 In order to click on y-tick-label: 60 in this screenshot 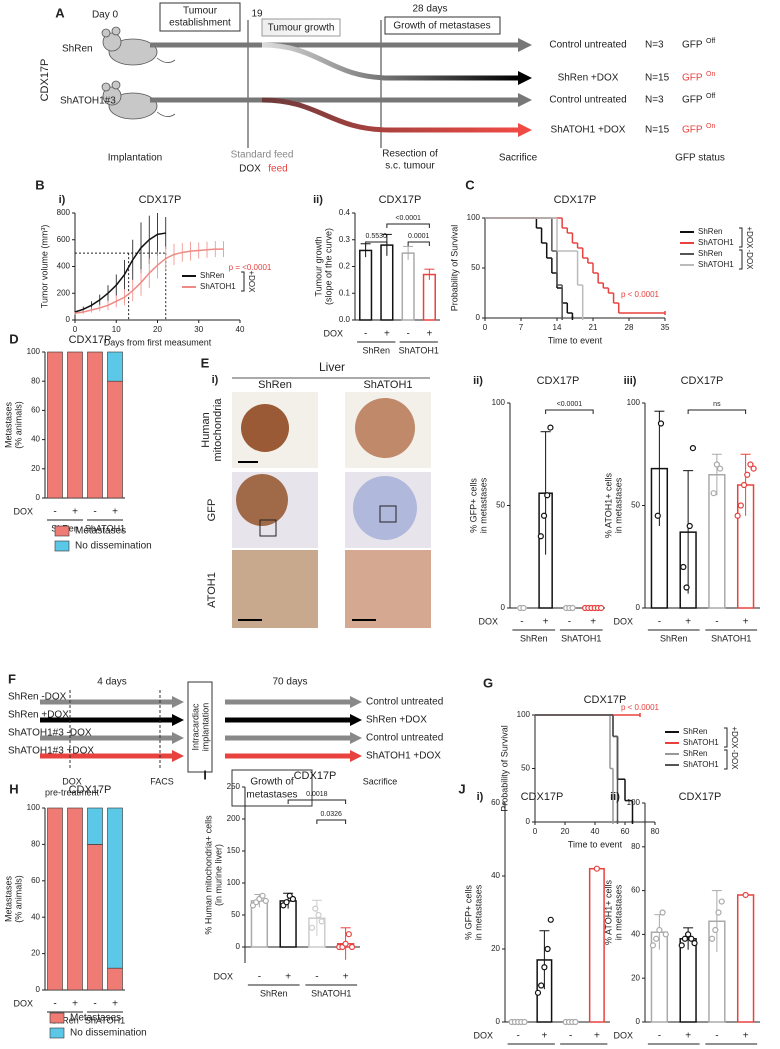, I will do `click(635, 890)`.